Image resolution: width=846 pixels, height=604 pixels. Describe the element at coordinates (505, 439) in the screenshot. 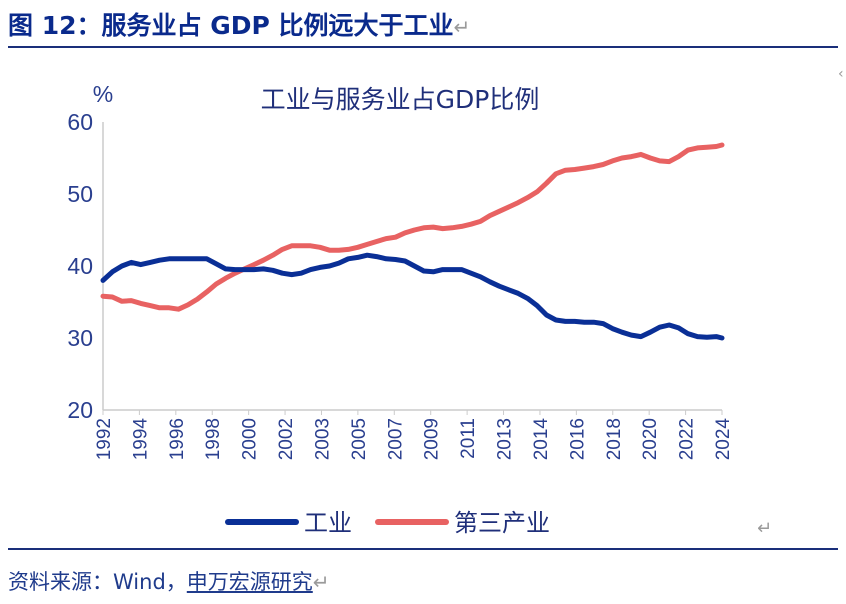

I see `x-tick-label: 2013` at that location.